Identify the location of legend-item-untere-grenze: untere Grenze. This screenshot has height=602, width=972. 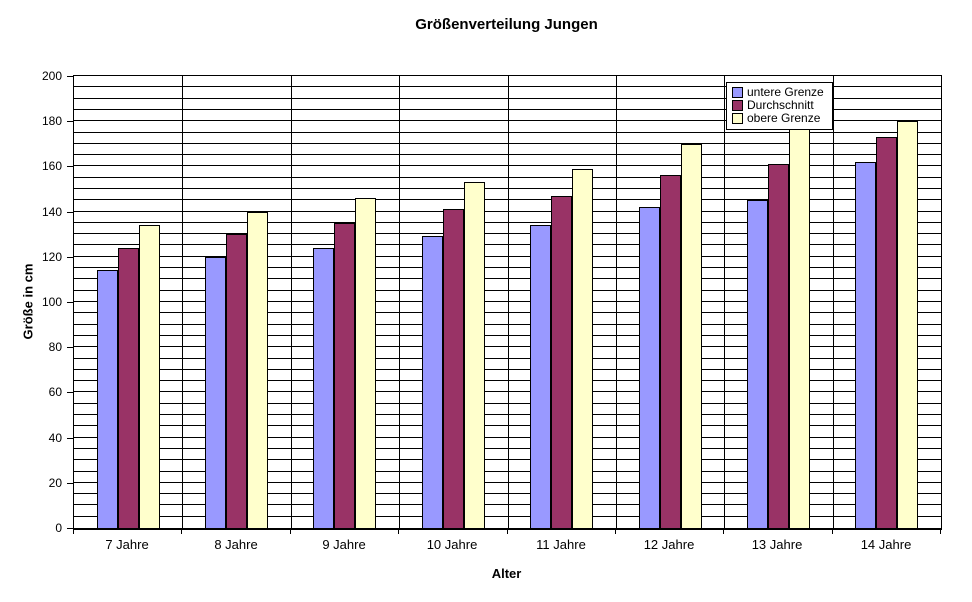
(778, 92).